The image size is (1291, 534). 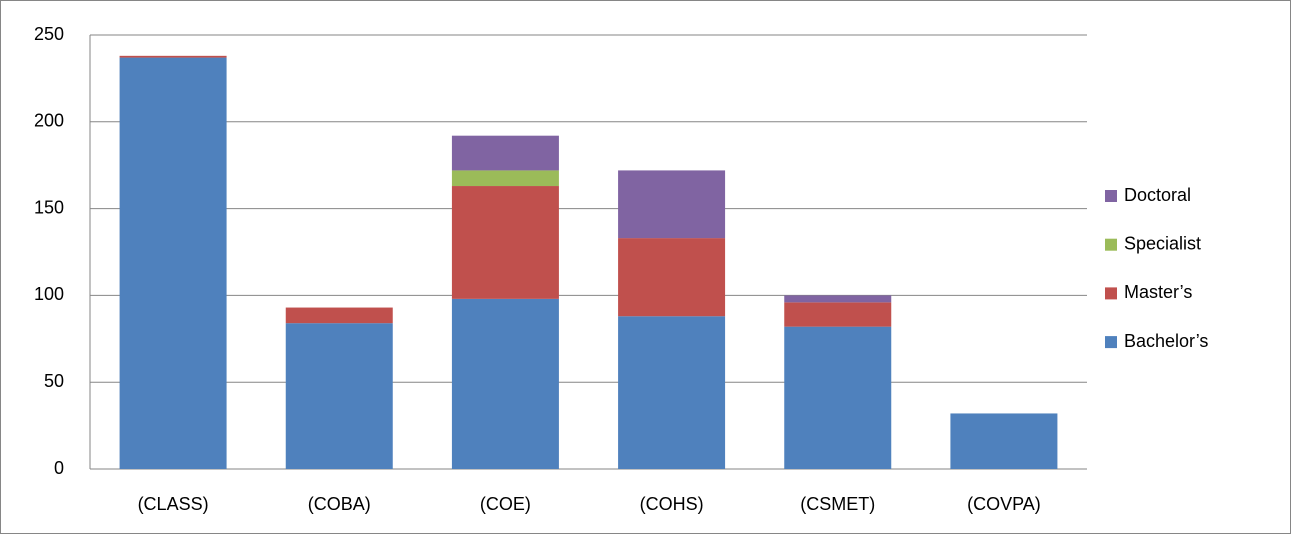 I want to click on legend-label: Doctoral, so click(x=1157, y=195).